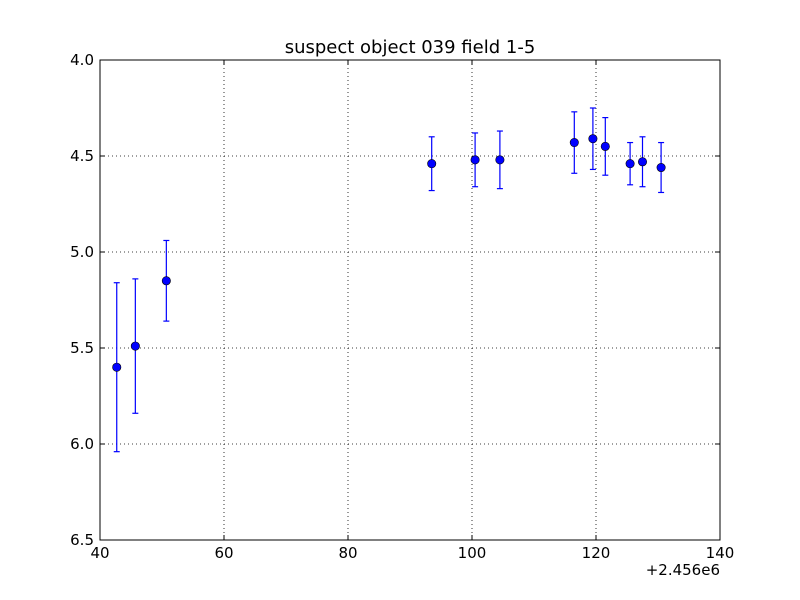 This screenshot has height=600, width=800. Describe the element at coordinates (596, 553) in the screenshot. I see `x-tick-label: 120` at that location.